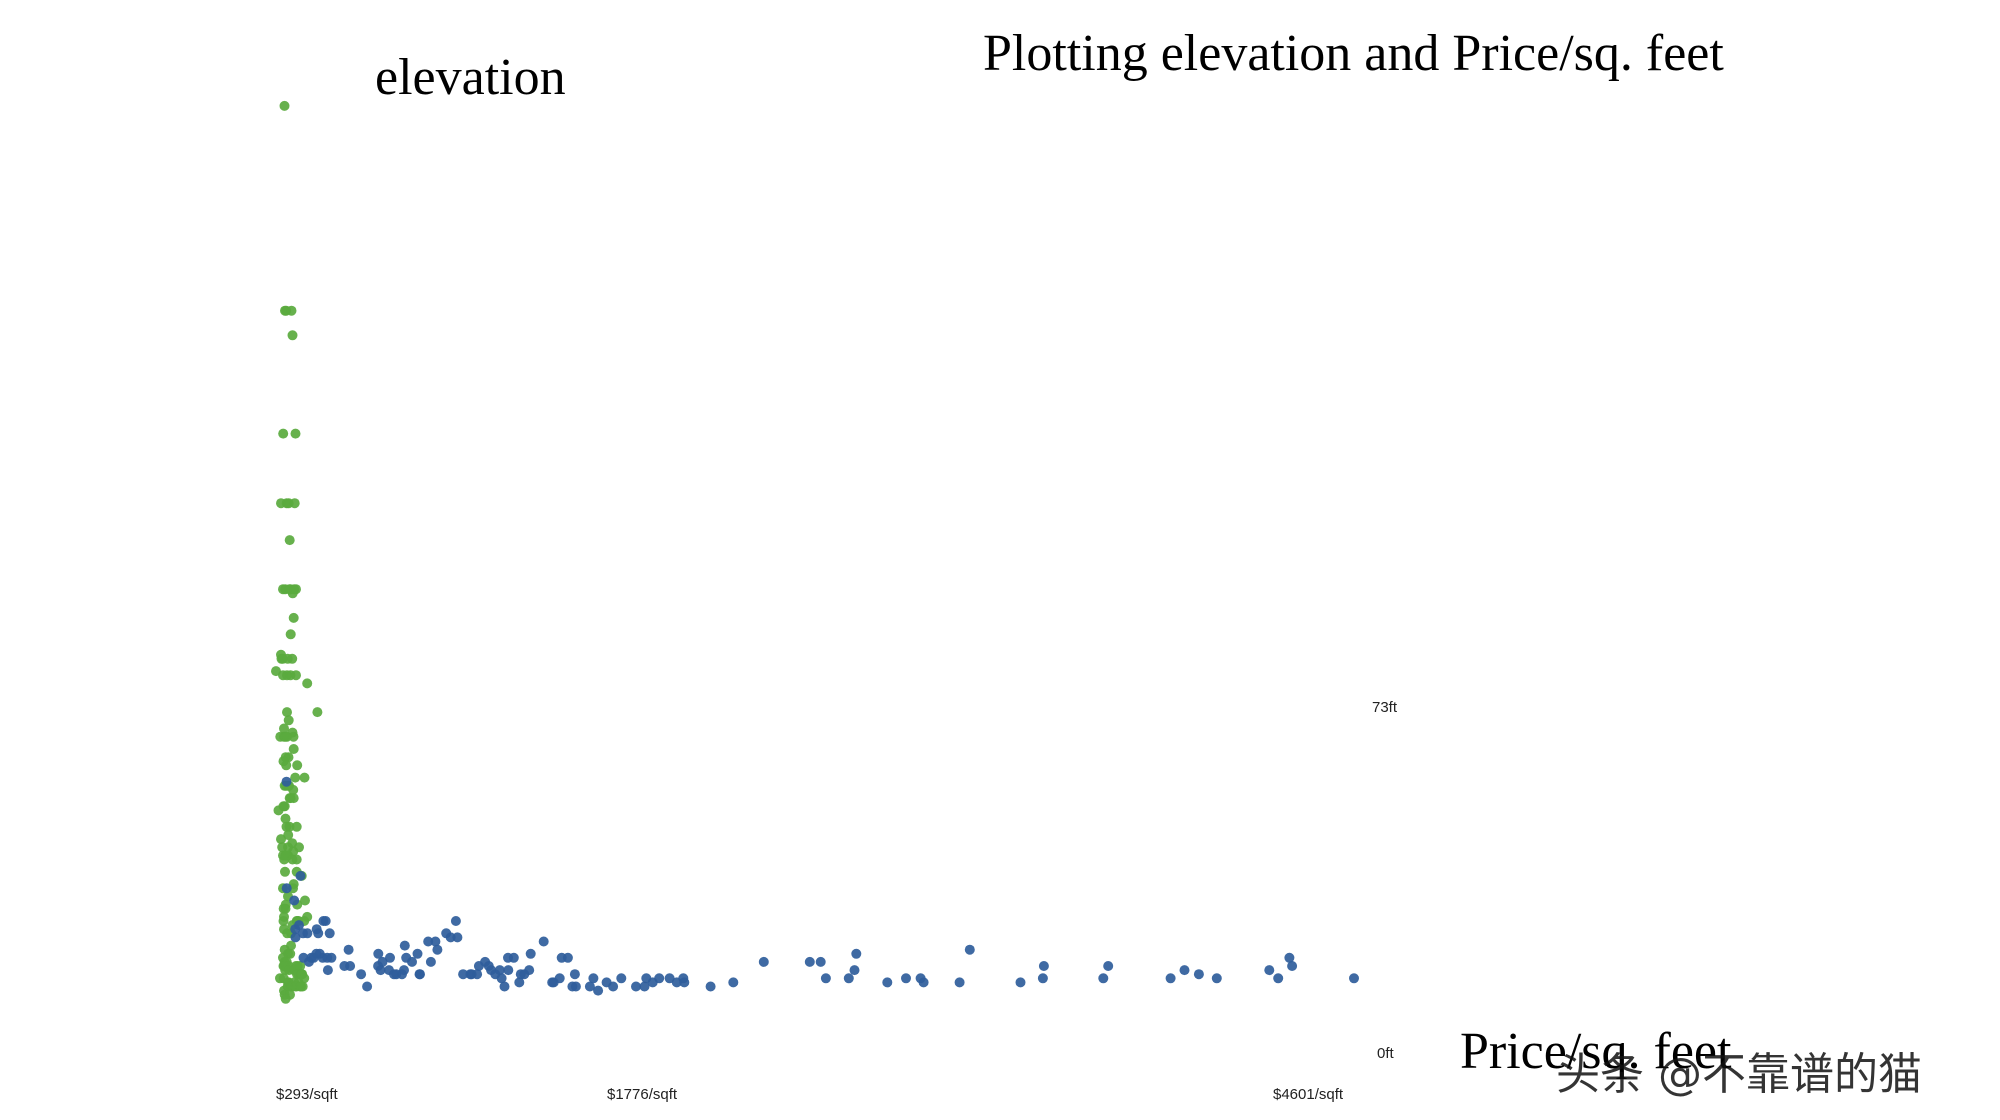 The width and height of the screenshot is (2000, 1120). I want to click on y-tick-label-top: 73ft, so click(1385, 707).